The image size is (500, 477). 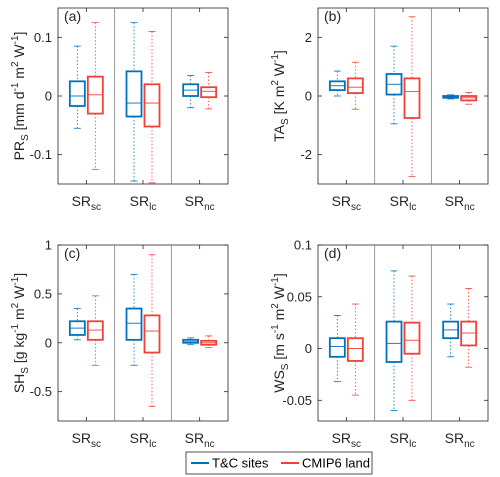 What do you see at coordinates (303, 245) in the screenshot?
I see `y-tick-label: 0.1` at bounding box center [303, 245].